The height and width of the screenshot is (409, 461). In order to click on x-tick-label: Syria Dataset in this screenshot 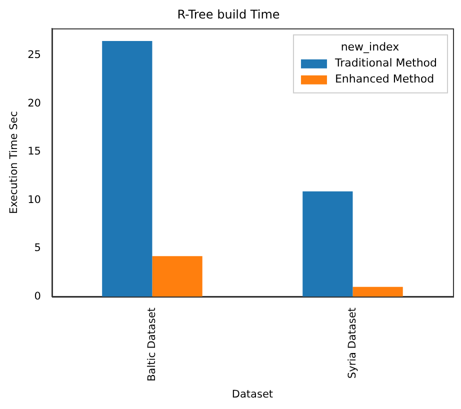, I will do `click(352, 343)`.